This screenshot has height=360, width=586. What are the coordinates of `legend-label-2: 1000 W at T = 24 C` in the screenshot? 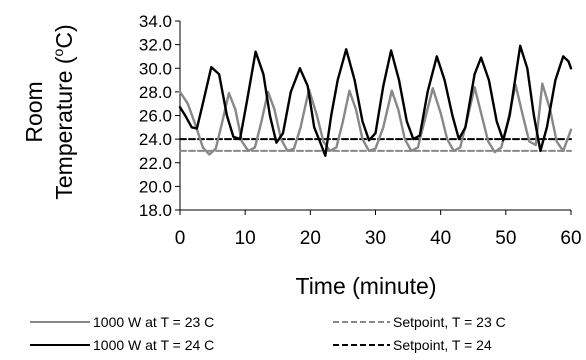 It's located at (153, 345).